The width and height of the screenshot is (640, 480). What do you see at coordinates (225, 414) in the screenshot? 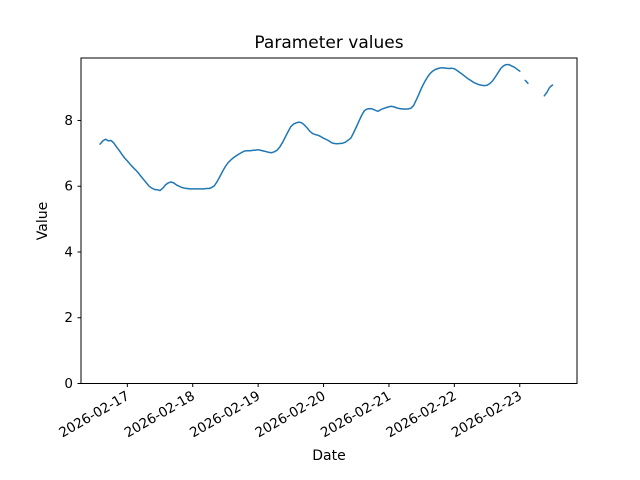
I see `x-tick-label: 2026-02-19` at bounding box center [225, 414].